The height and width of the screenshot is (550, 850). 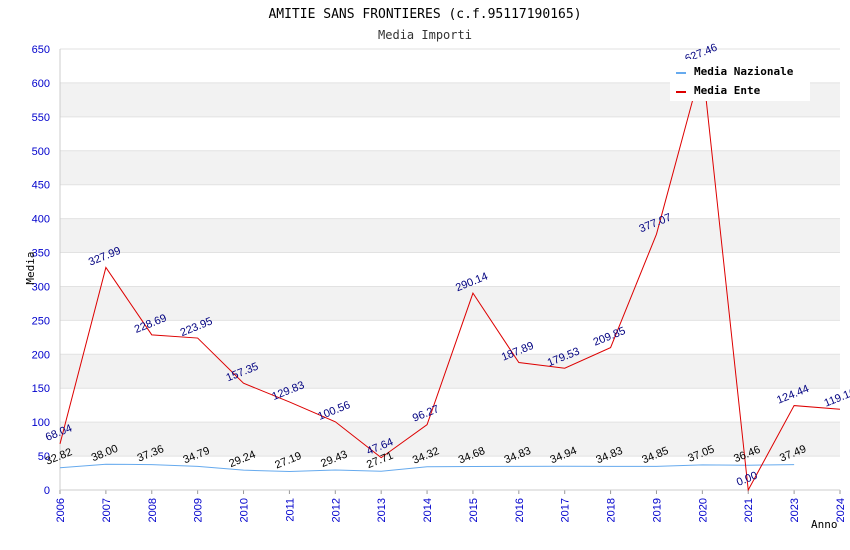 I want to click on y-tick-label: 400, so click(x=41, y=220).